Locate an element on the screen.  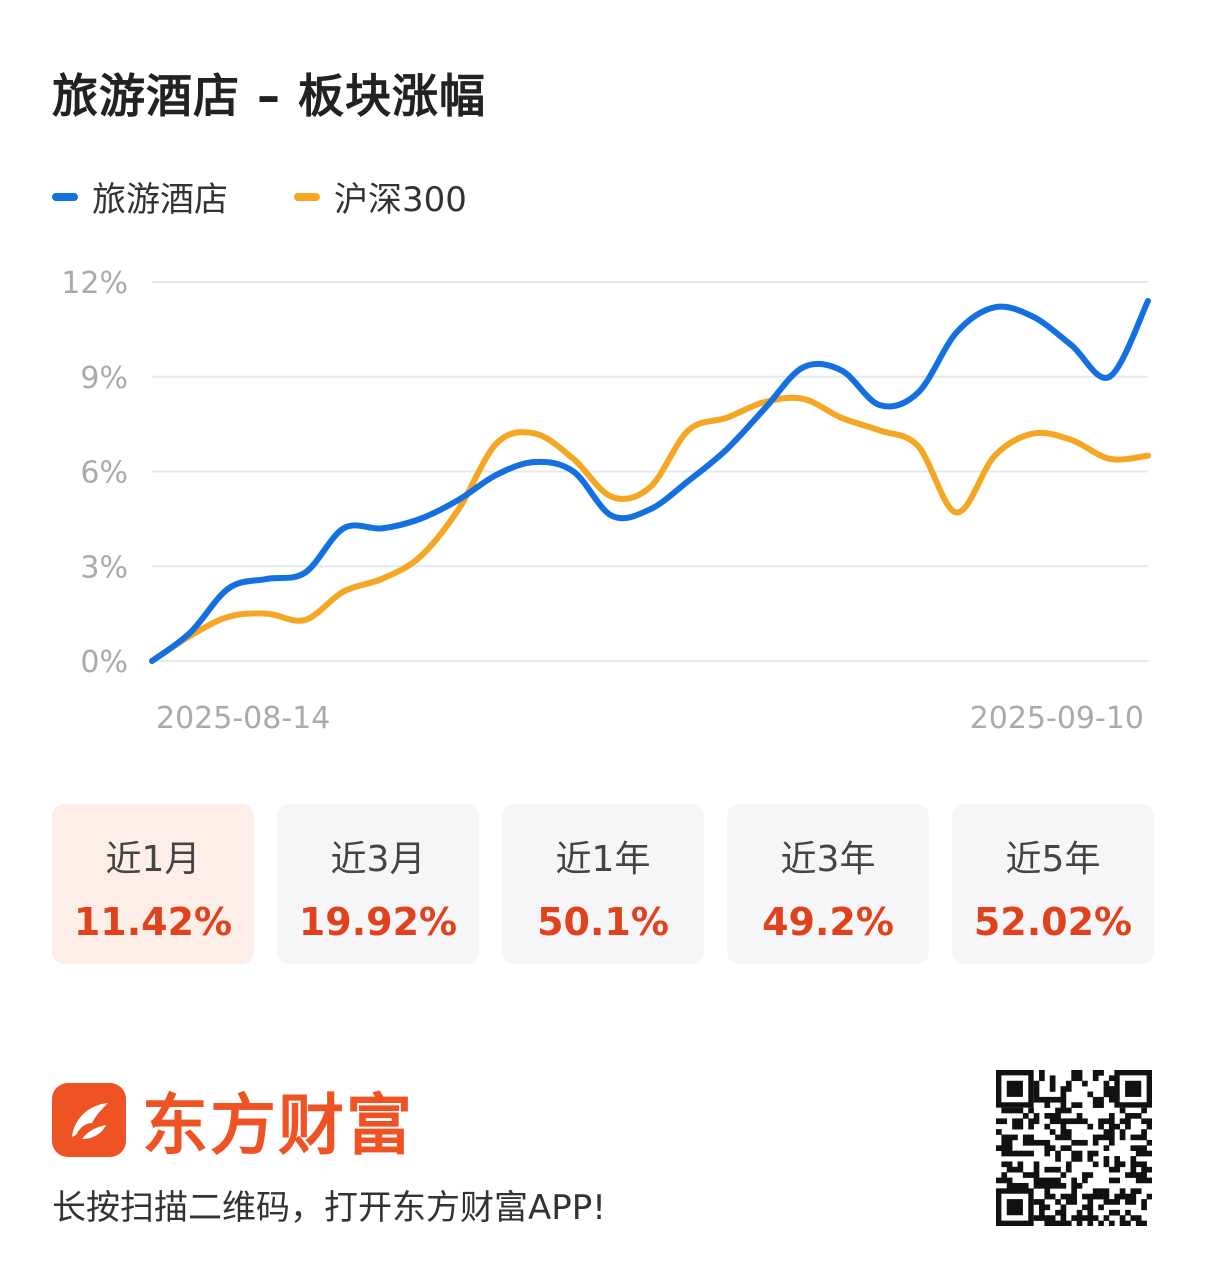
tile-1-month: 近1月 11.42% is located at coordinates (153, 884).